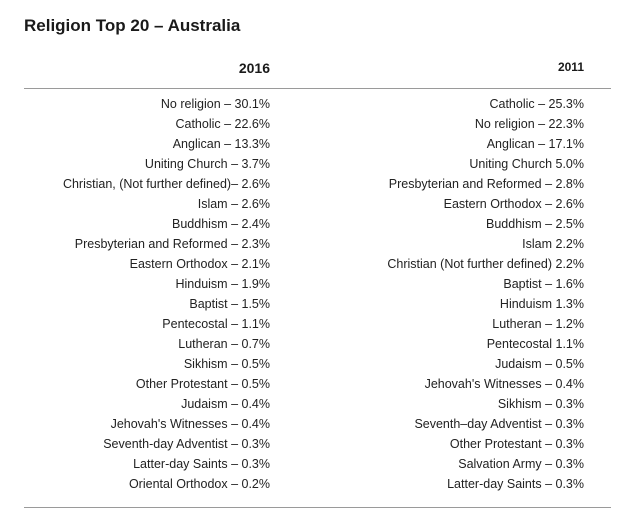 The height and width of the screenshot is (522, 635). Describe the element at coordinates (317, 88) in the screenshot. I see `divider-top` at that location.